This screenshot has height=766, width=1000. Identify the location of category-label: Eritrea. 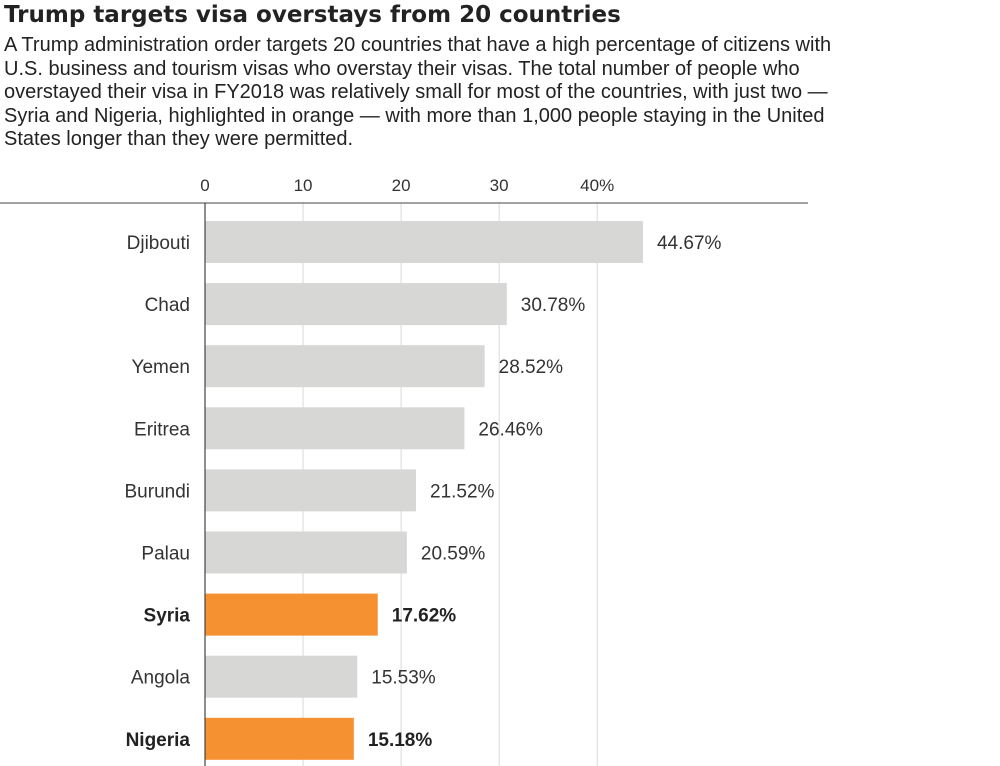
(162, 429).